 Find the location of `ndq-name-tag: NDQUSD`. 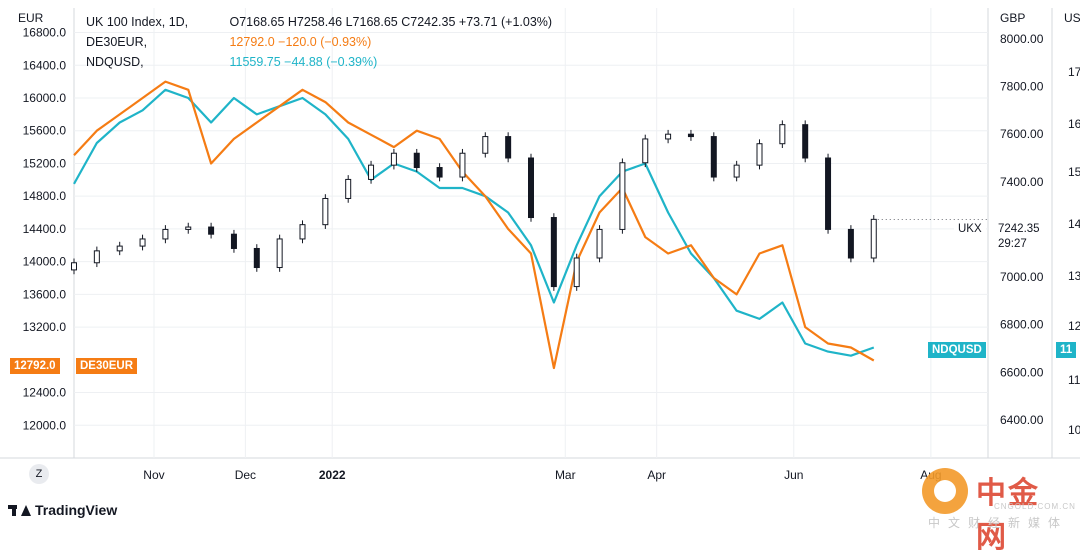

ndq-name-tag: NDQUSD is located at coordinates (957, 350).